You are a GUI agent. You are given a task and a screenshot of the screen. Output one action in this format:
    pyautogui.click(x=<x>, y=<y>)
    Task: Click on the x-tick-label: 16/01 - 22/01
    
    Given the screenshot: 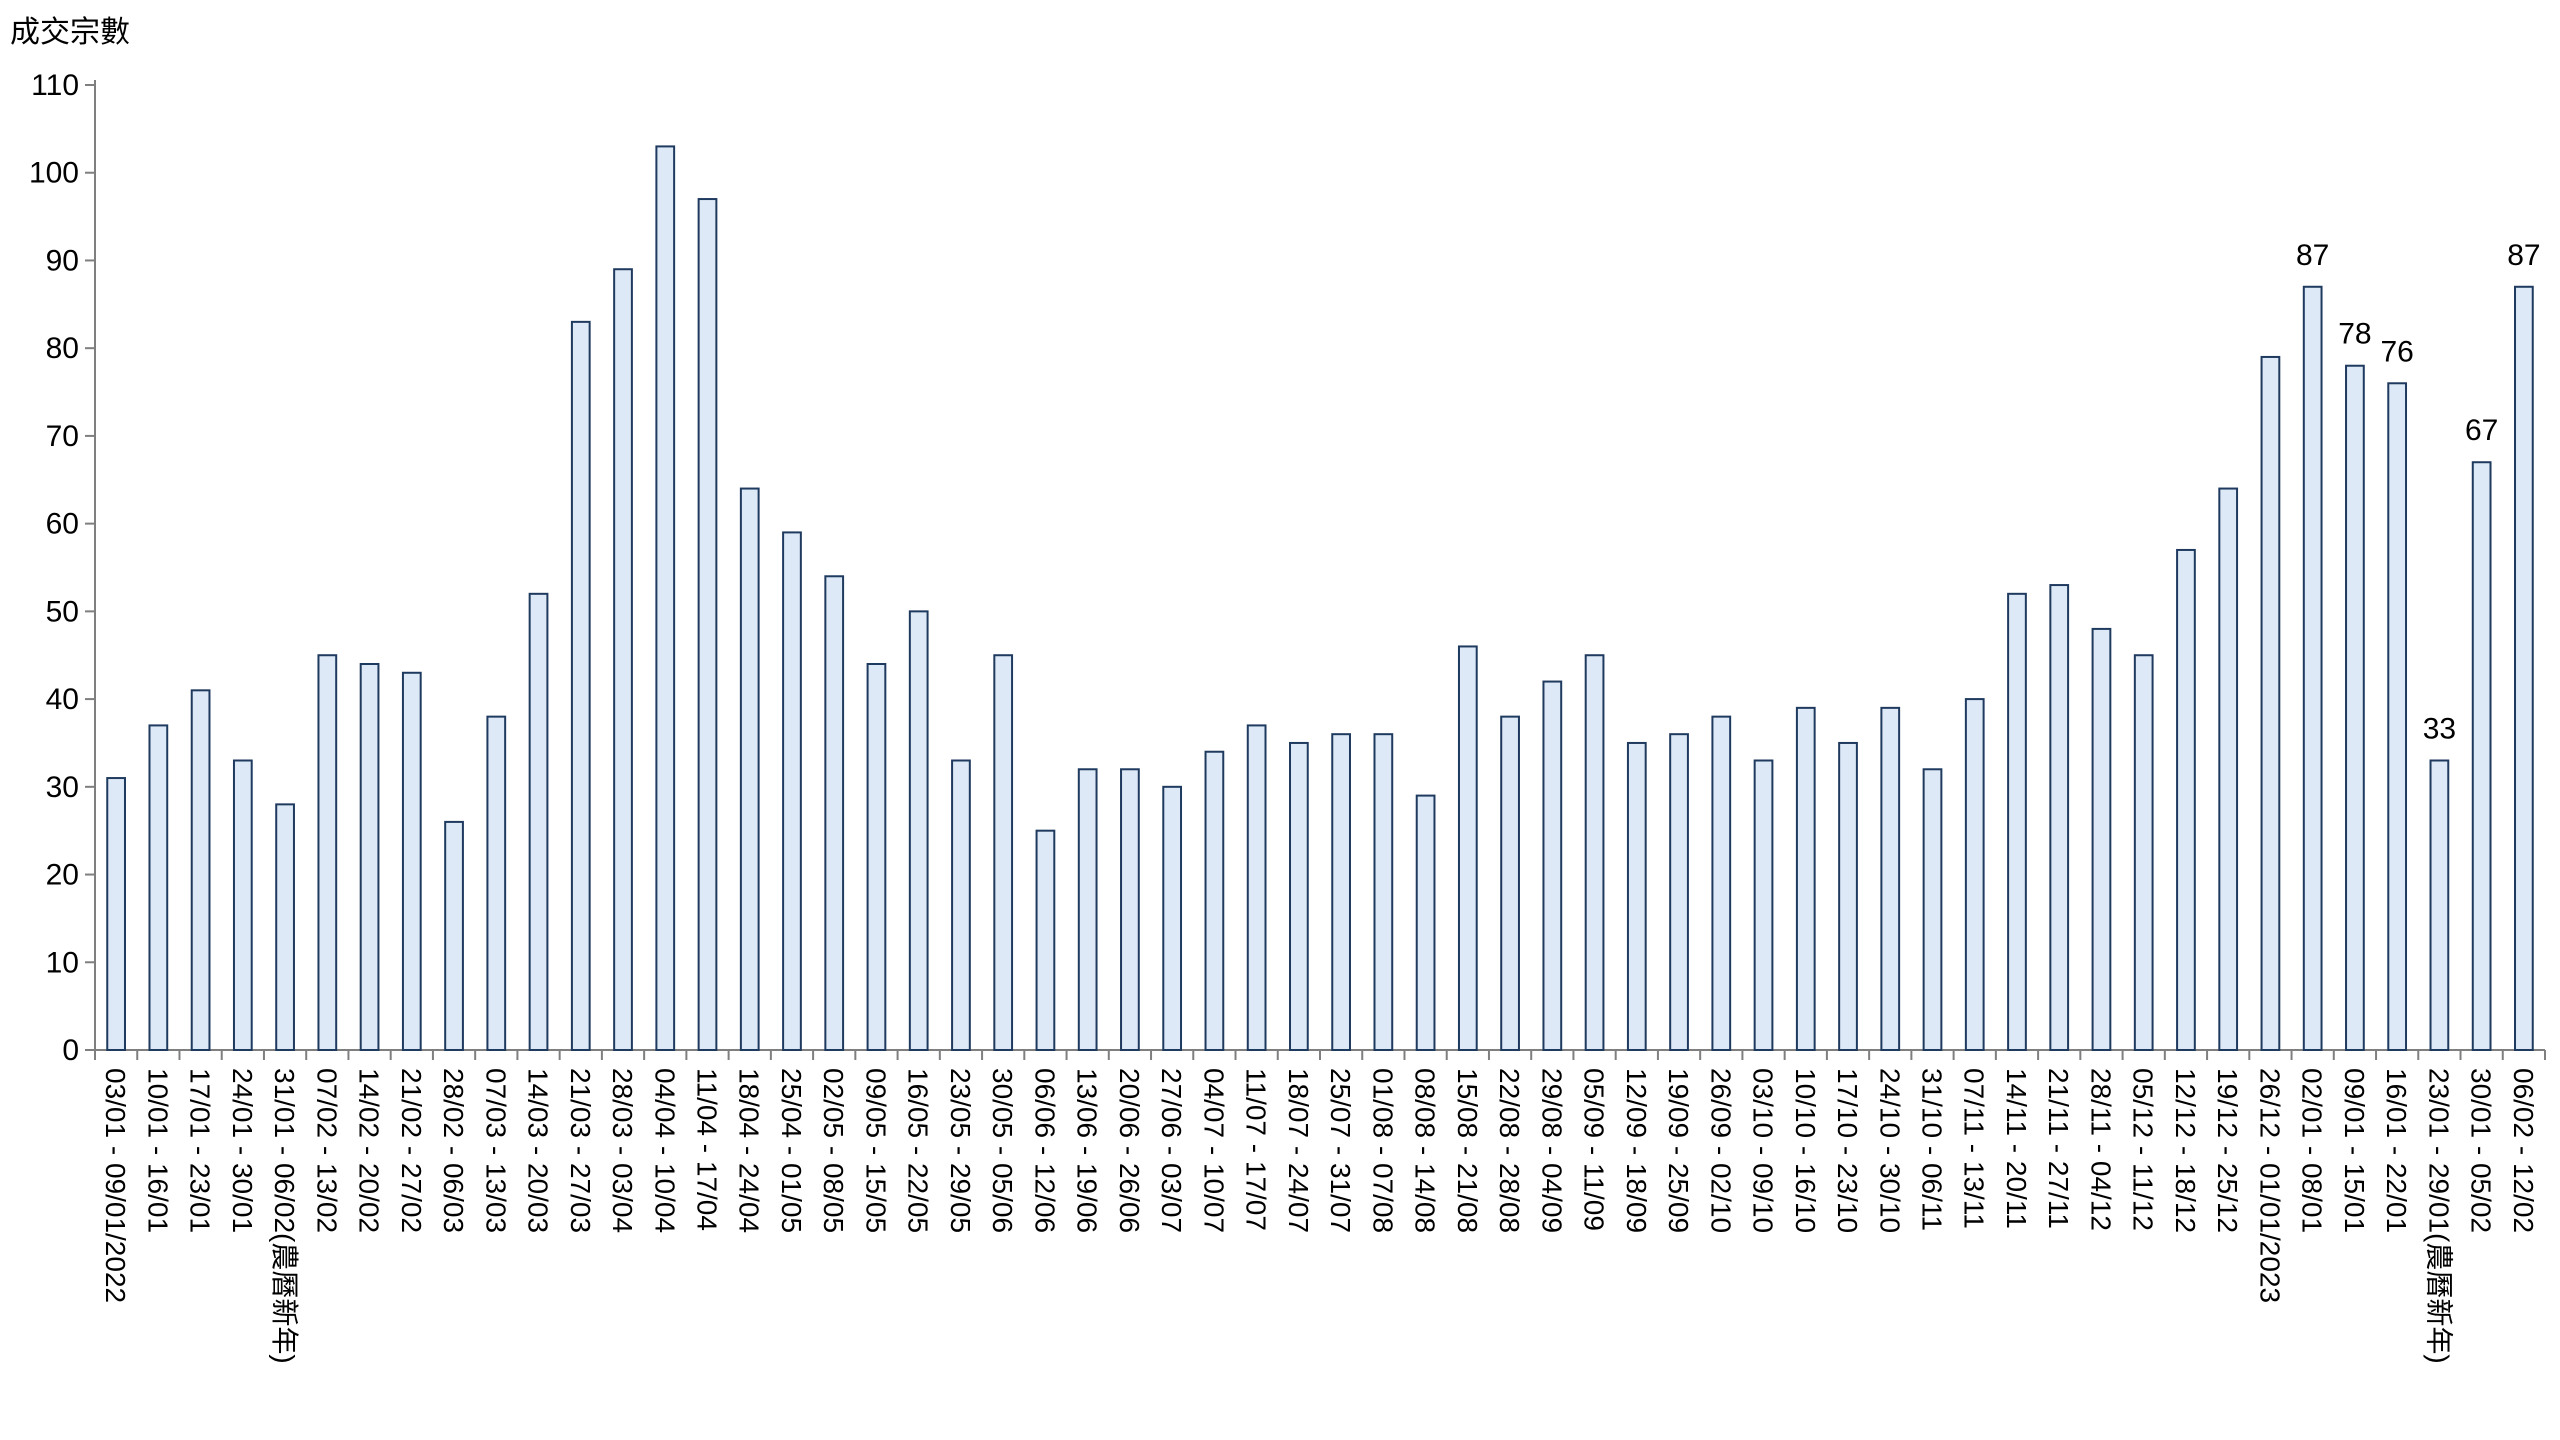 What is the action you would take?
    pyautogui.click(x=2396, y=1150)
    